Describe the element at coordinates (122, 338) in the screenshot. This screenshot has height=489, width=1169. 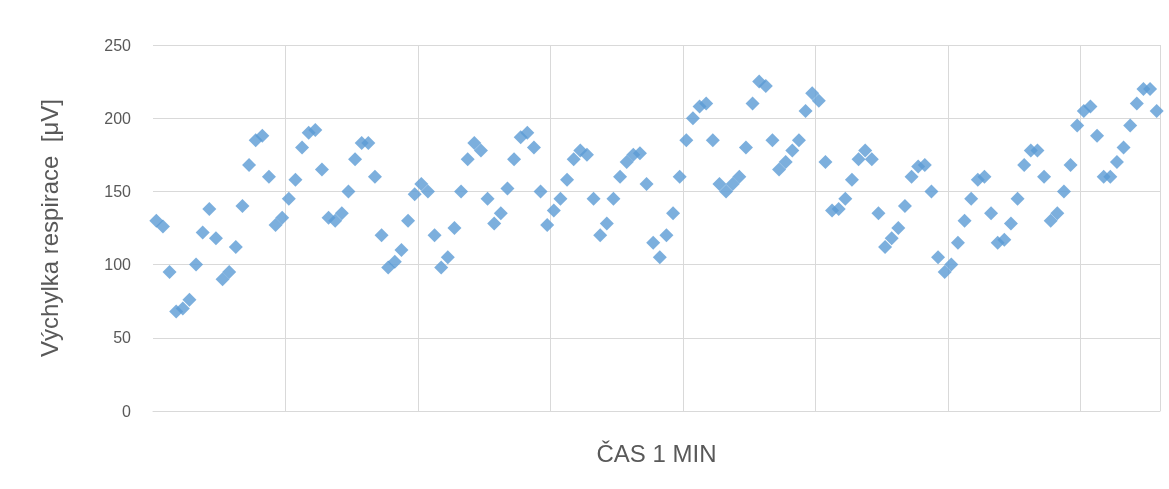
I see `y-tick-label: 50` at that location.